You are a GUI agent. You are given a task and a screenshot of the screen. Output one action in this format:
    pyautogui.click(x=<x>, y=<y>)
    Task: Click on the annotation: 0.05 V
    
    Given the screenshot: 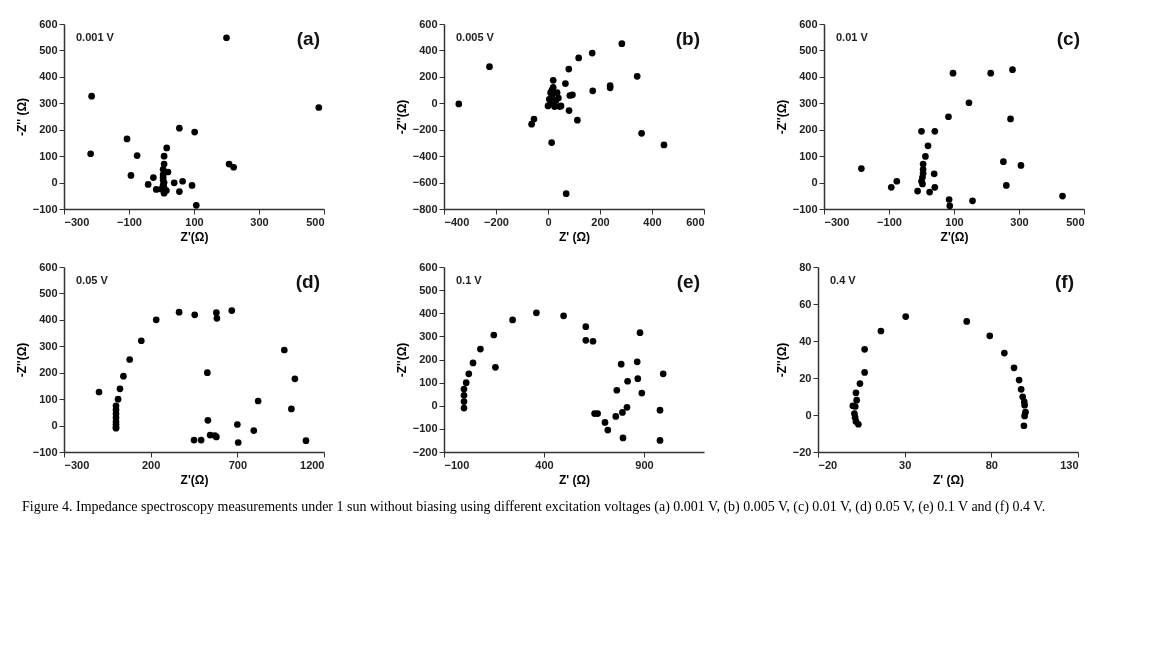 What is the action you would take?
    pyautogui.click(x=92, y=280)
    